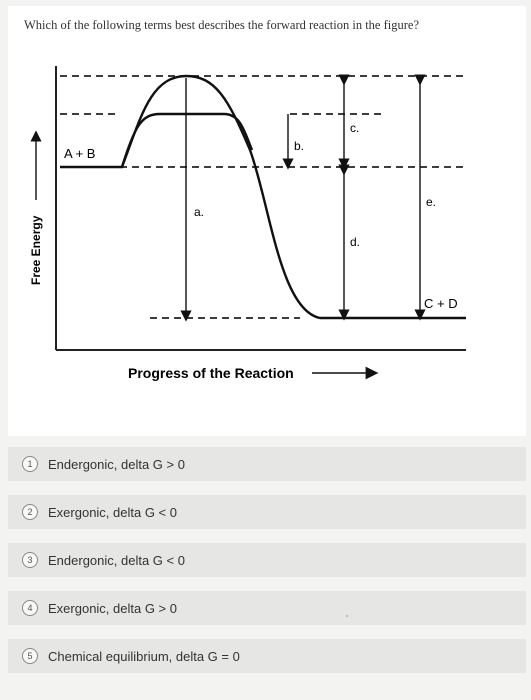  Describe the element at coordinates (30, 512) in the screenshot. I see `option-number: 2` at that location.